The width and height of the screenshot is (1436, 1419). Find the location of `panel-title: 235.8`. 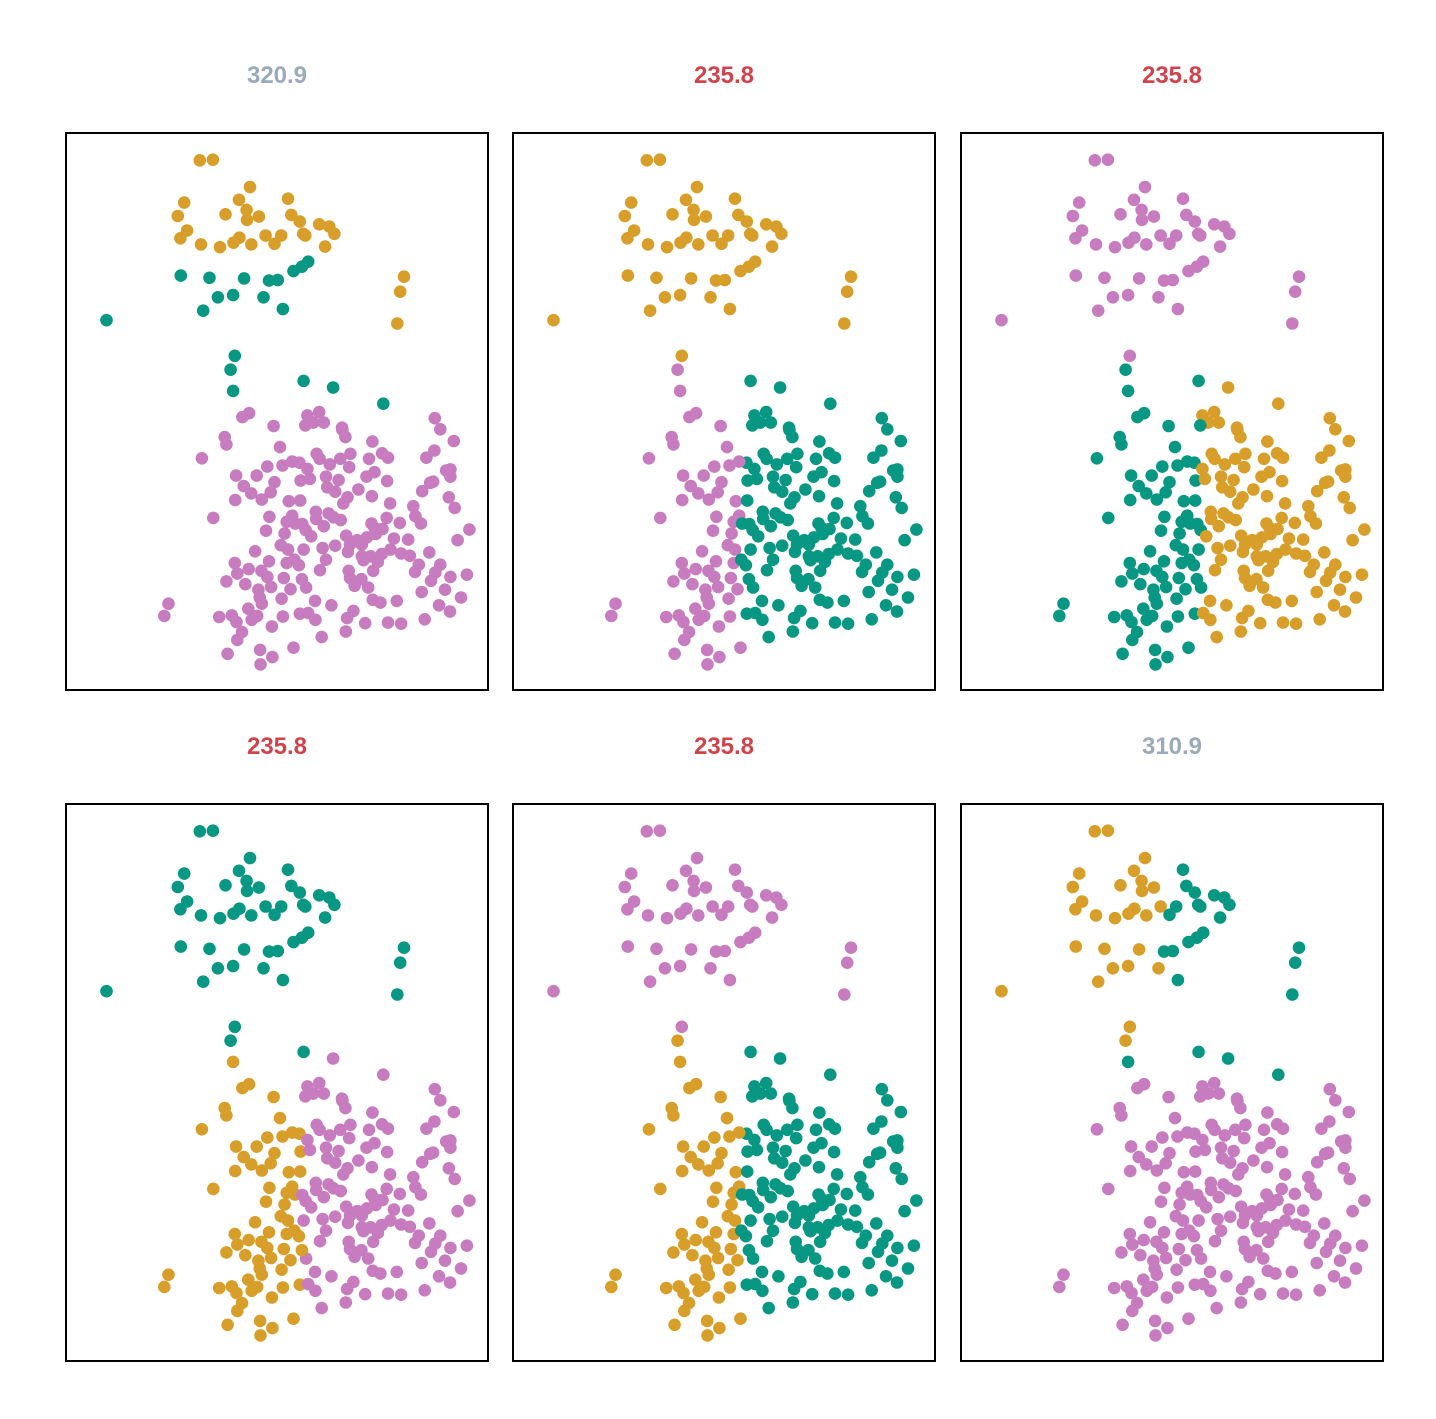

panel-title: 235.8 is located at coordinates (1172, 75).